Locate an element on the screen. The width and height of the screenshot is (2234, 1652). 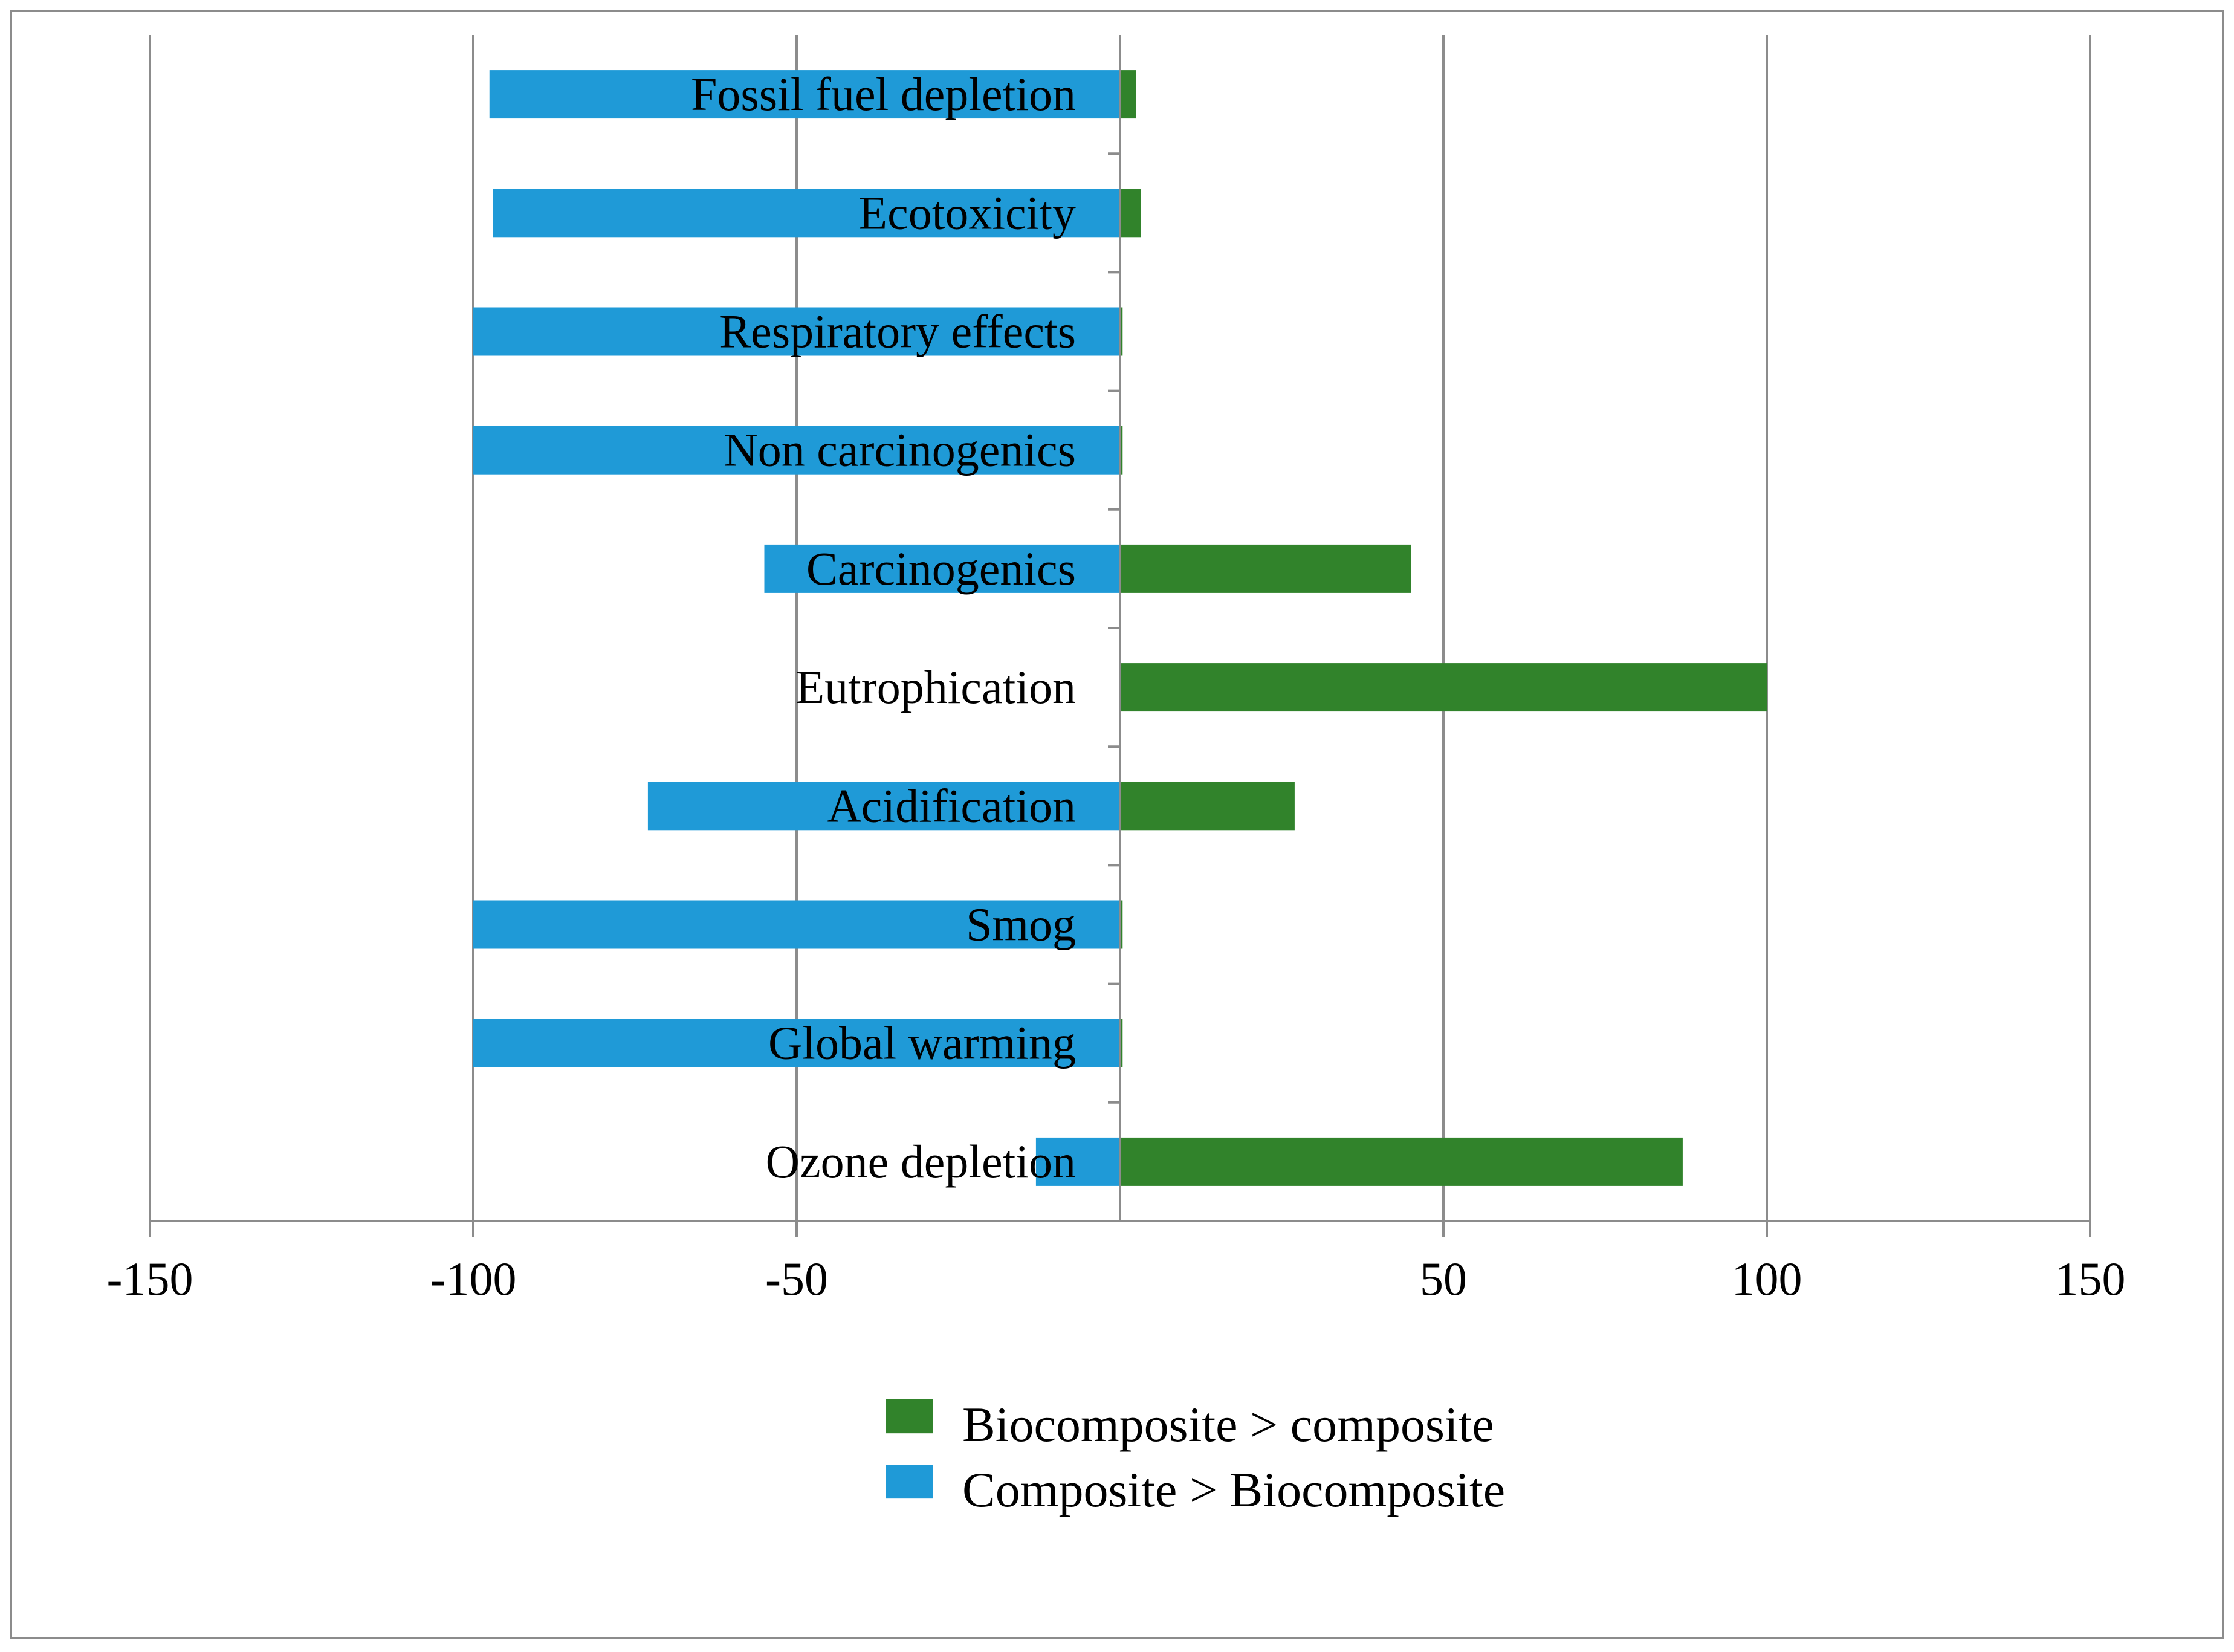
x-tick-label-2: -50 is located at coordinates (797, 1278).